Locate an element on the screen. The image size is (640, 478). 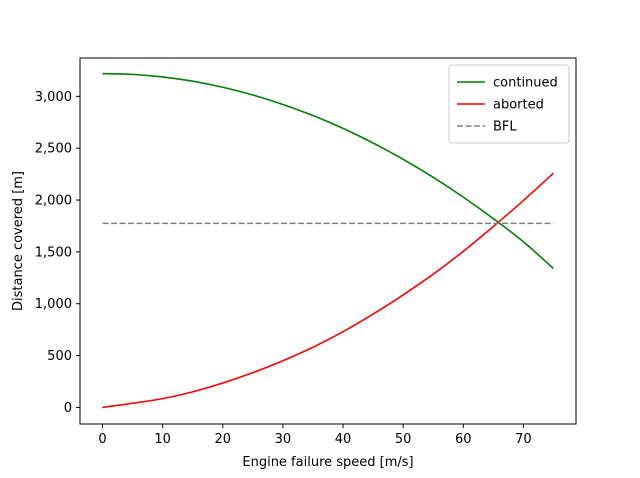
y-tick-label: 3,000 is located at coordinates (53, 97).